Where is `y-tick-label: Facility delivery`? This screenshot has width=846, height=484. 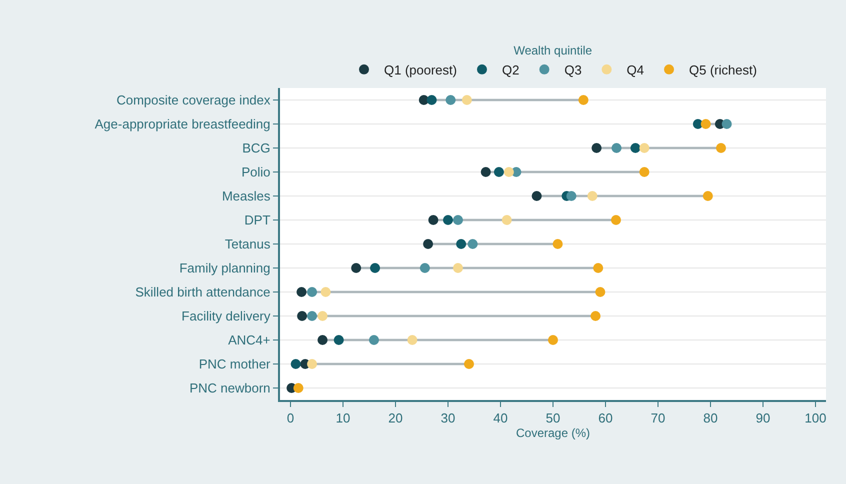 y-tick-label: Facility delivery is located at coordinates (226, 316).